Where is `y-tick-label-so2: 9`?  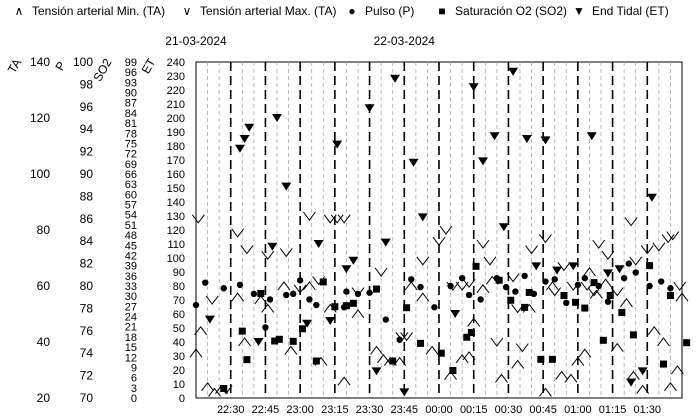
y-tick-label-so2: 9 is located at coordinates (134, 368).